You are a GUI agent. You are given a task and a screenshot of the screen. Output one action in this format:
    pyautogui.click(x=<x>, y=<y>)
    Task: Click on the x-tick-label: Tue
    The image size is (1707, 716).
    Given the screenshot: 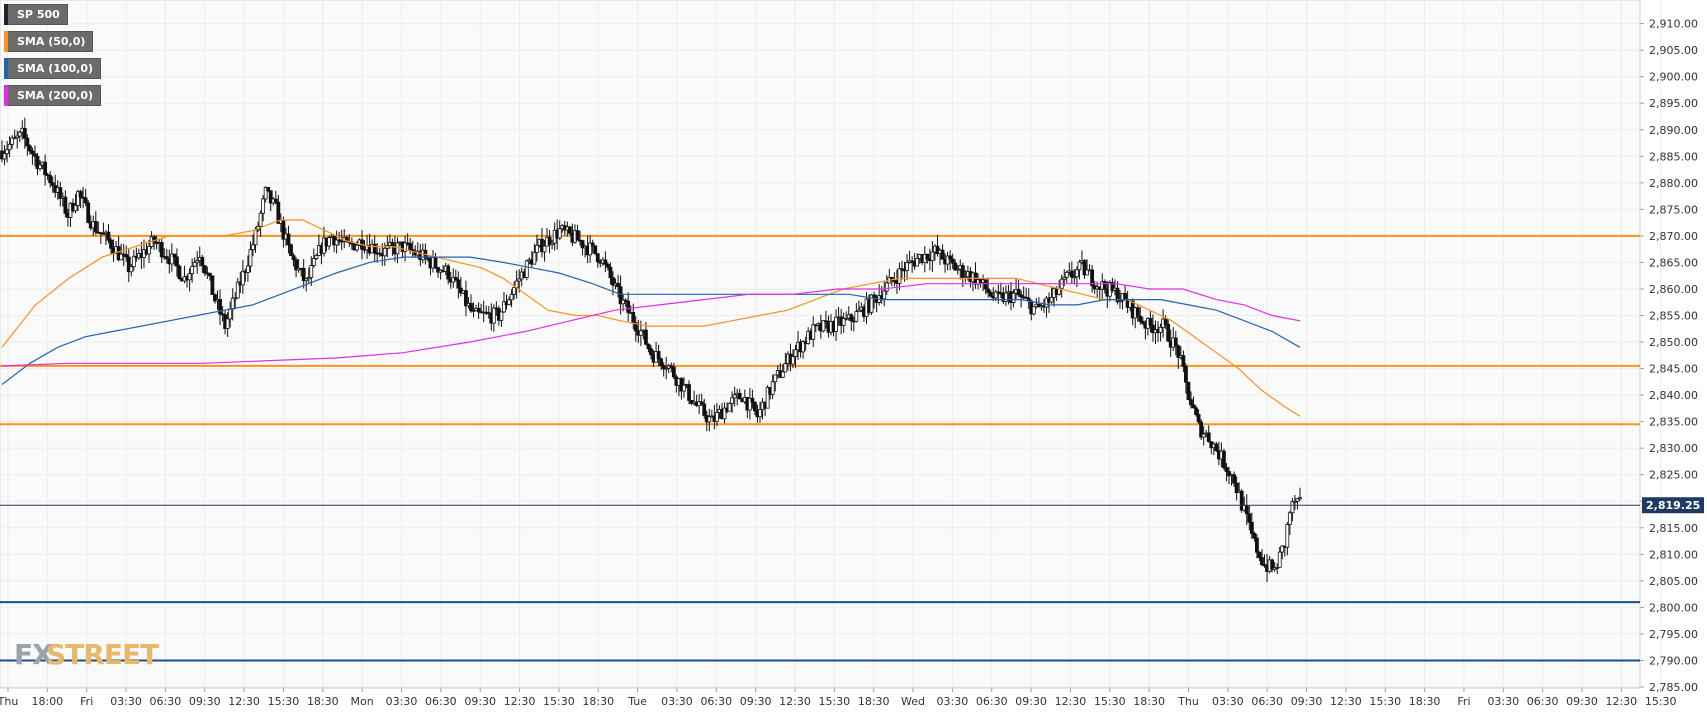 What is the action you would take?
    pyautogui.click(x=637, y=701)
    